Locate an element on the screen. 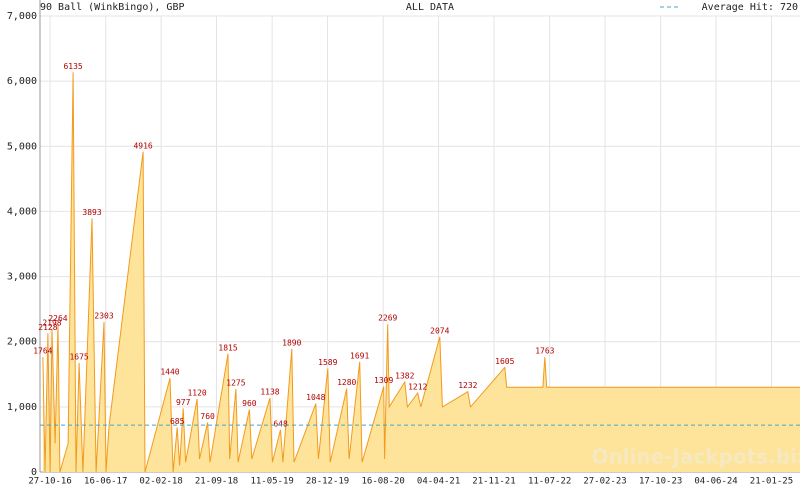 The height and width of the screenshot is (490, 800). value-label: 1675 is located at coordinates (78, 356).